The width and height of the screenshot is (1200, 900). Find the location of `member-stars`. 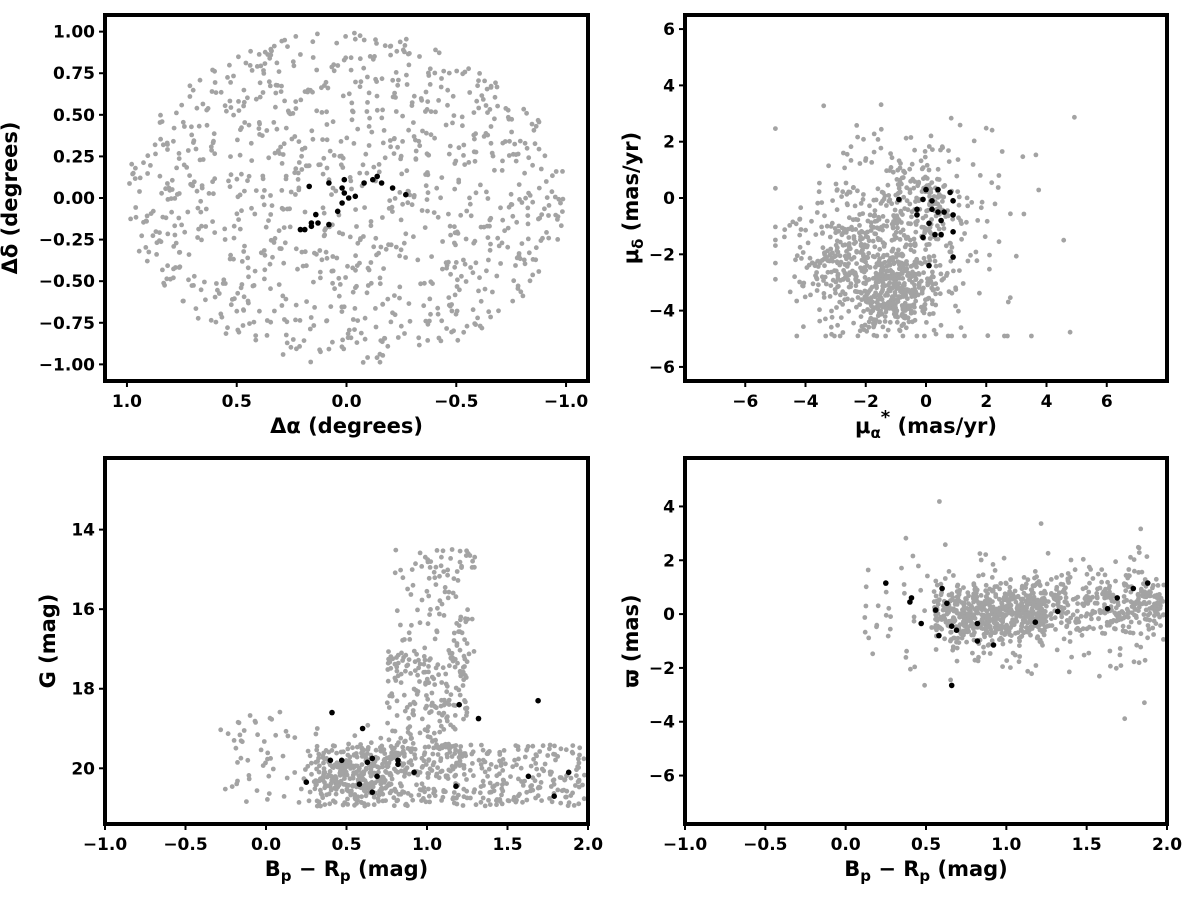

member-stars is located at coordinates (926, 227).